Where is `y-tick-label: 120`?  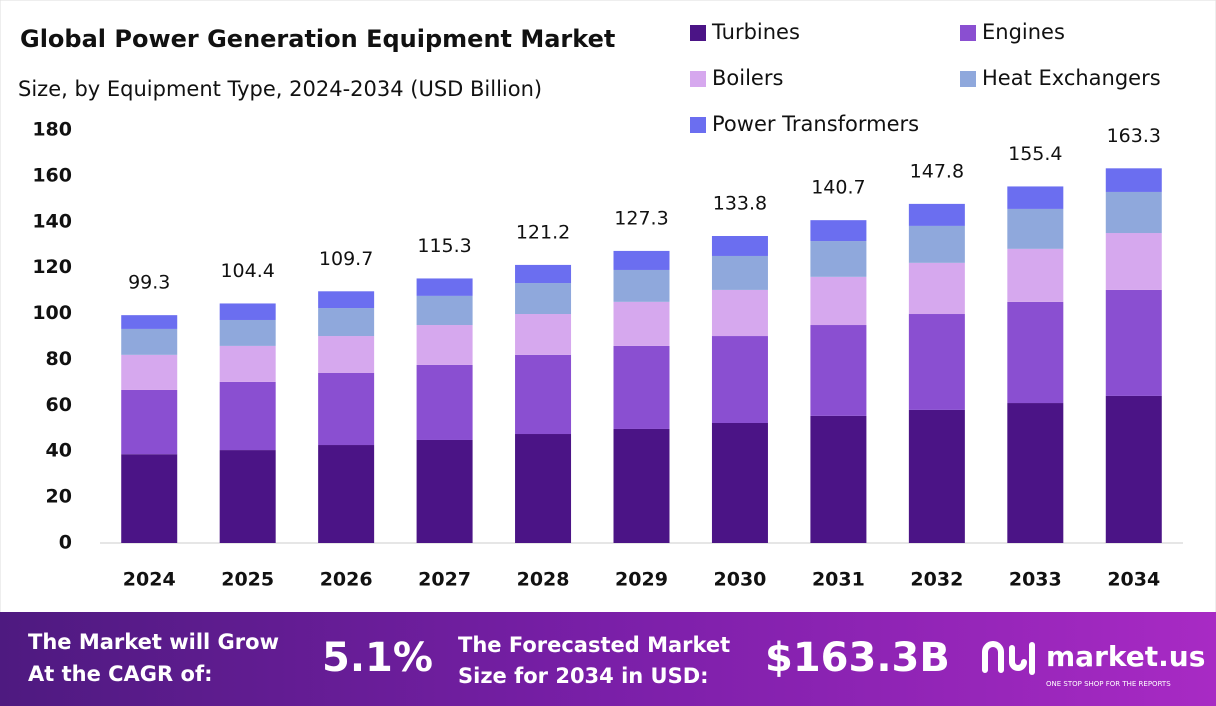
y-tick-label: 120 is located at coordinates (52, 267).